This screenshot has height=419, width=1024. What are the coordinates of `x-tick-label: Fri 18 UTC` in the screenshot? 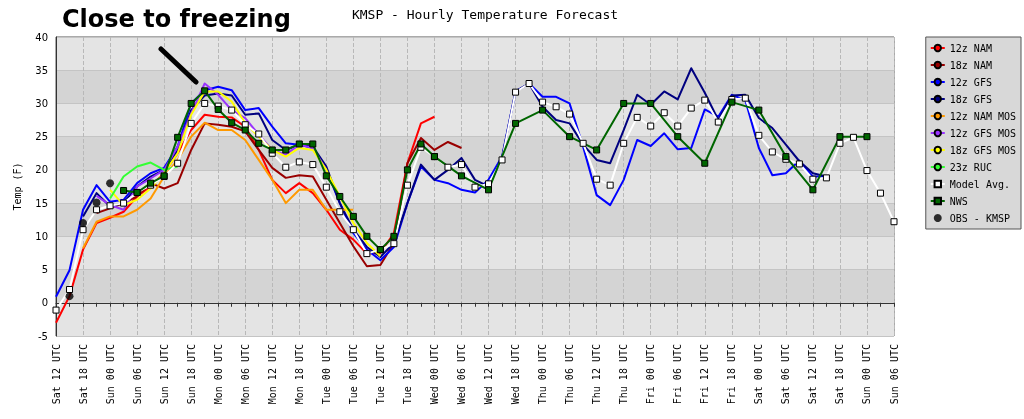 It's located at (732, 374).